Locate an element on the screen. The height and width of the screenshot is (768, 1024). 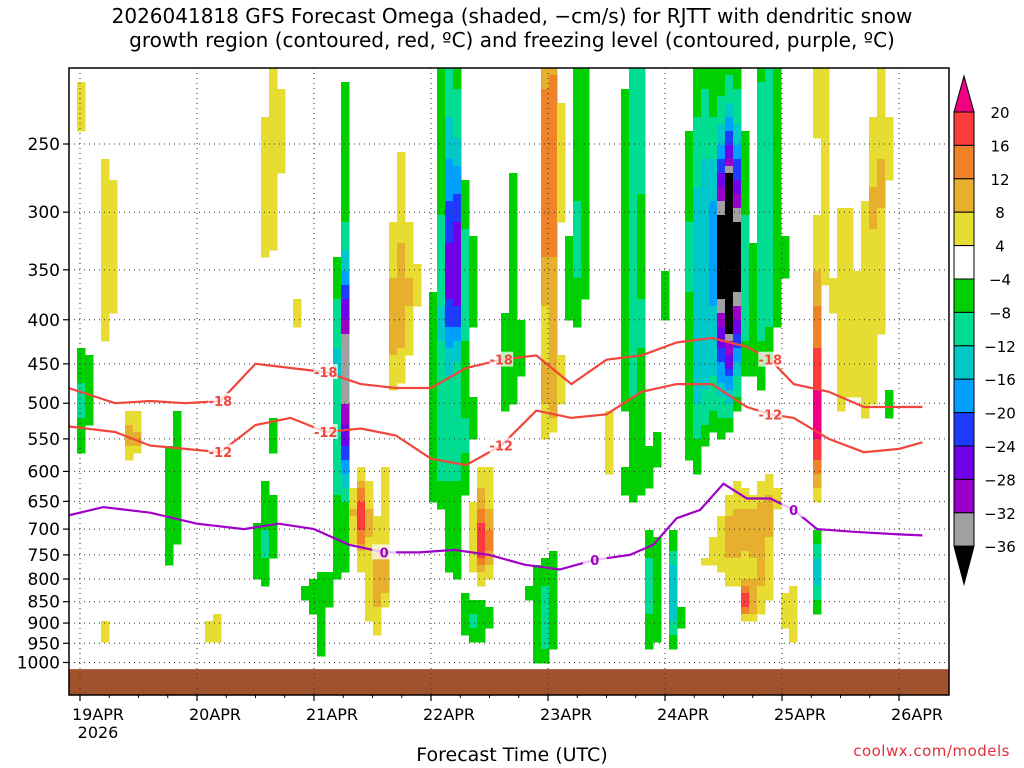
colorbar-label: 4 is located at coordinates (1000, 247).